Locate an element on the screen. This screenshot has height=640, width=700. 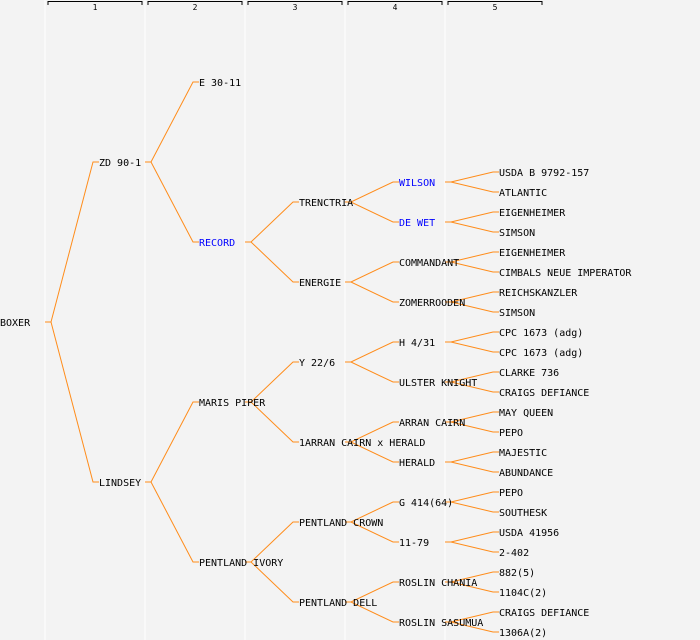
pedigree-node: 882(5) is located at coordinates (517, 573).